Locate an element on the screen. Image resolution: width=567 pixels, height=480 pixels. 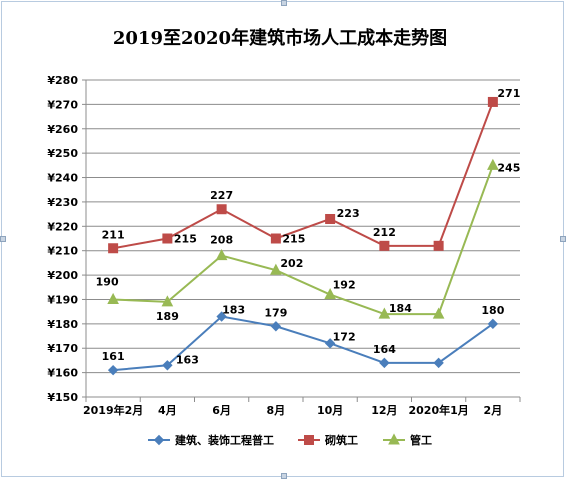
resize-handle-right is located at coordinates (563, 239).